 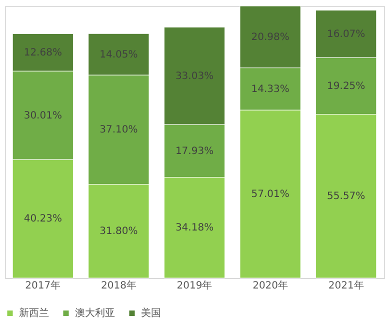 What do you see at coordinates (118, 286) in the screenshot?
I see `x-tick-label: 2018年` at bounding box center [118, 286].